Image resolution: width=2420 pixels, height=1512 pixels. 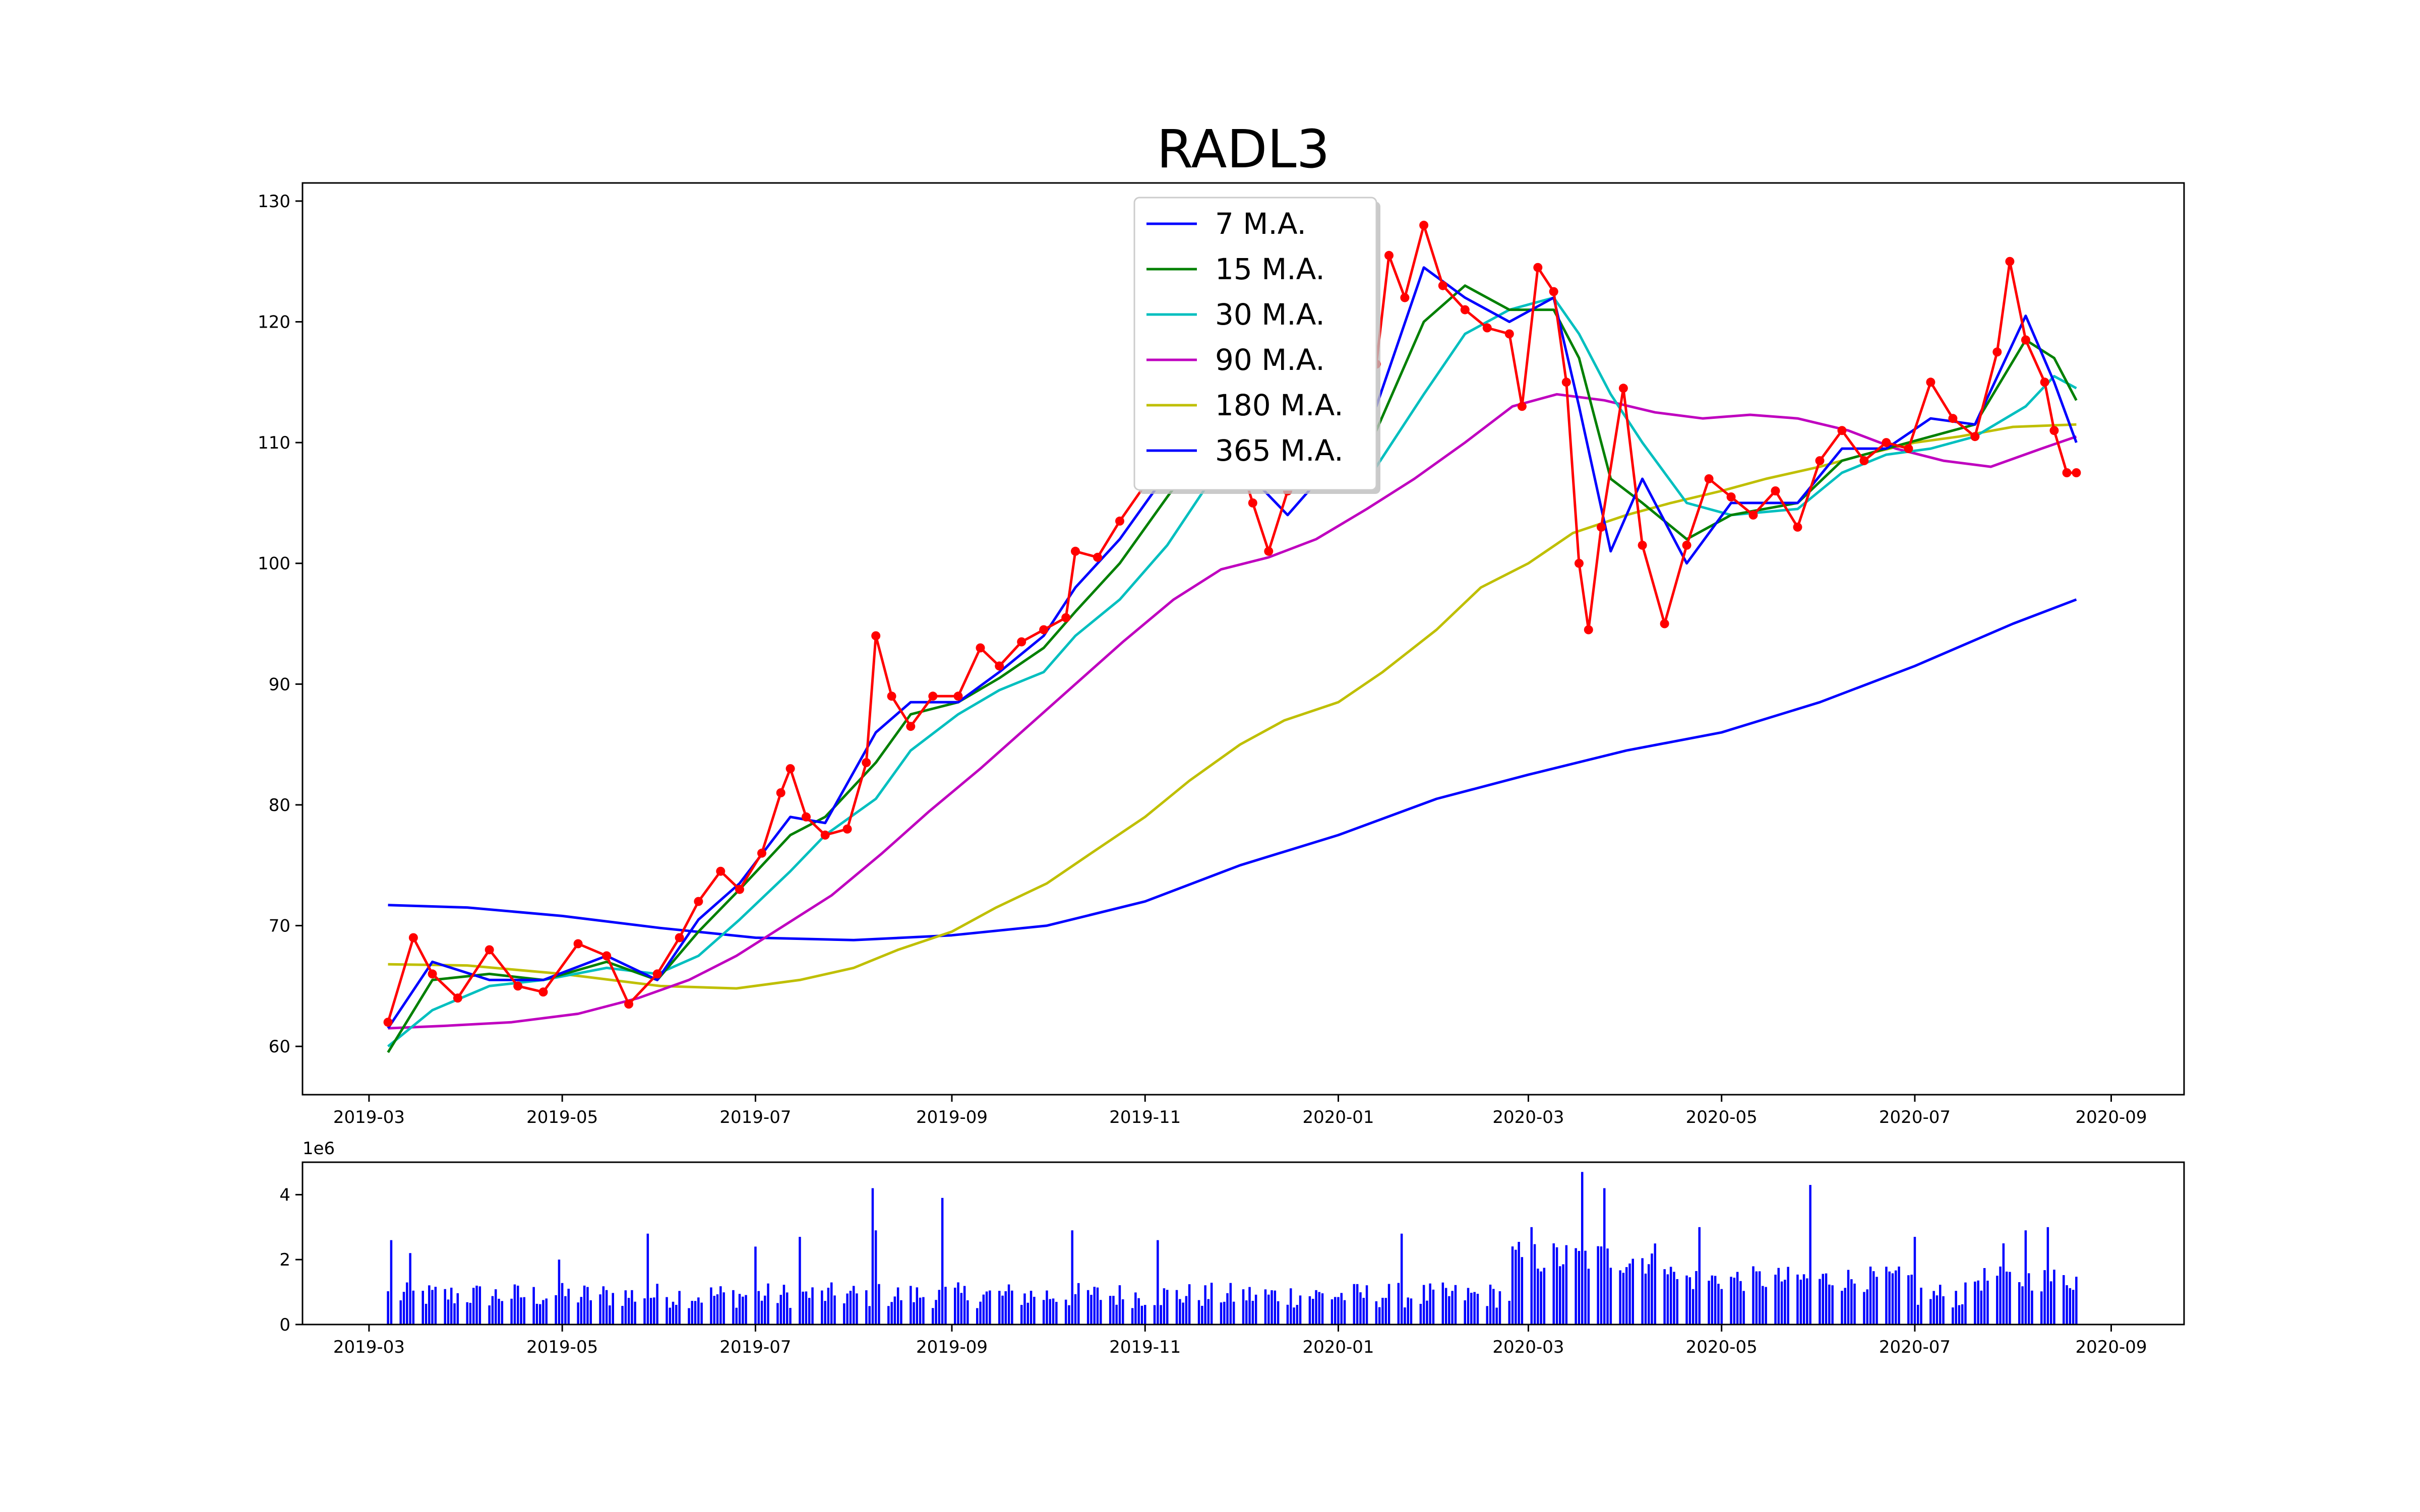 I want to click on x-tick-label: 2019-07, so click(x=755, y=1347).